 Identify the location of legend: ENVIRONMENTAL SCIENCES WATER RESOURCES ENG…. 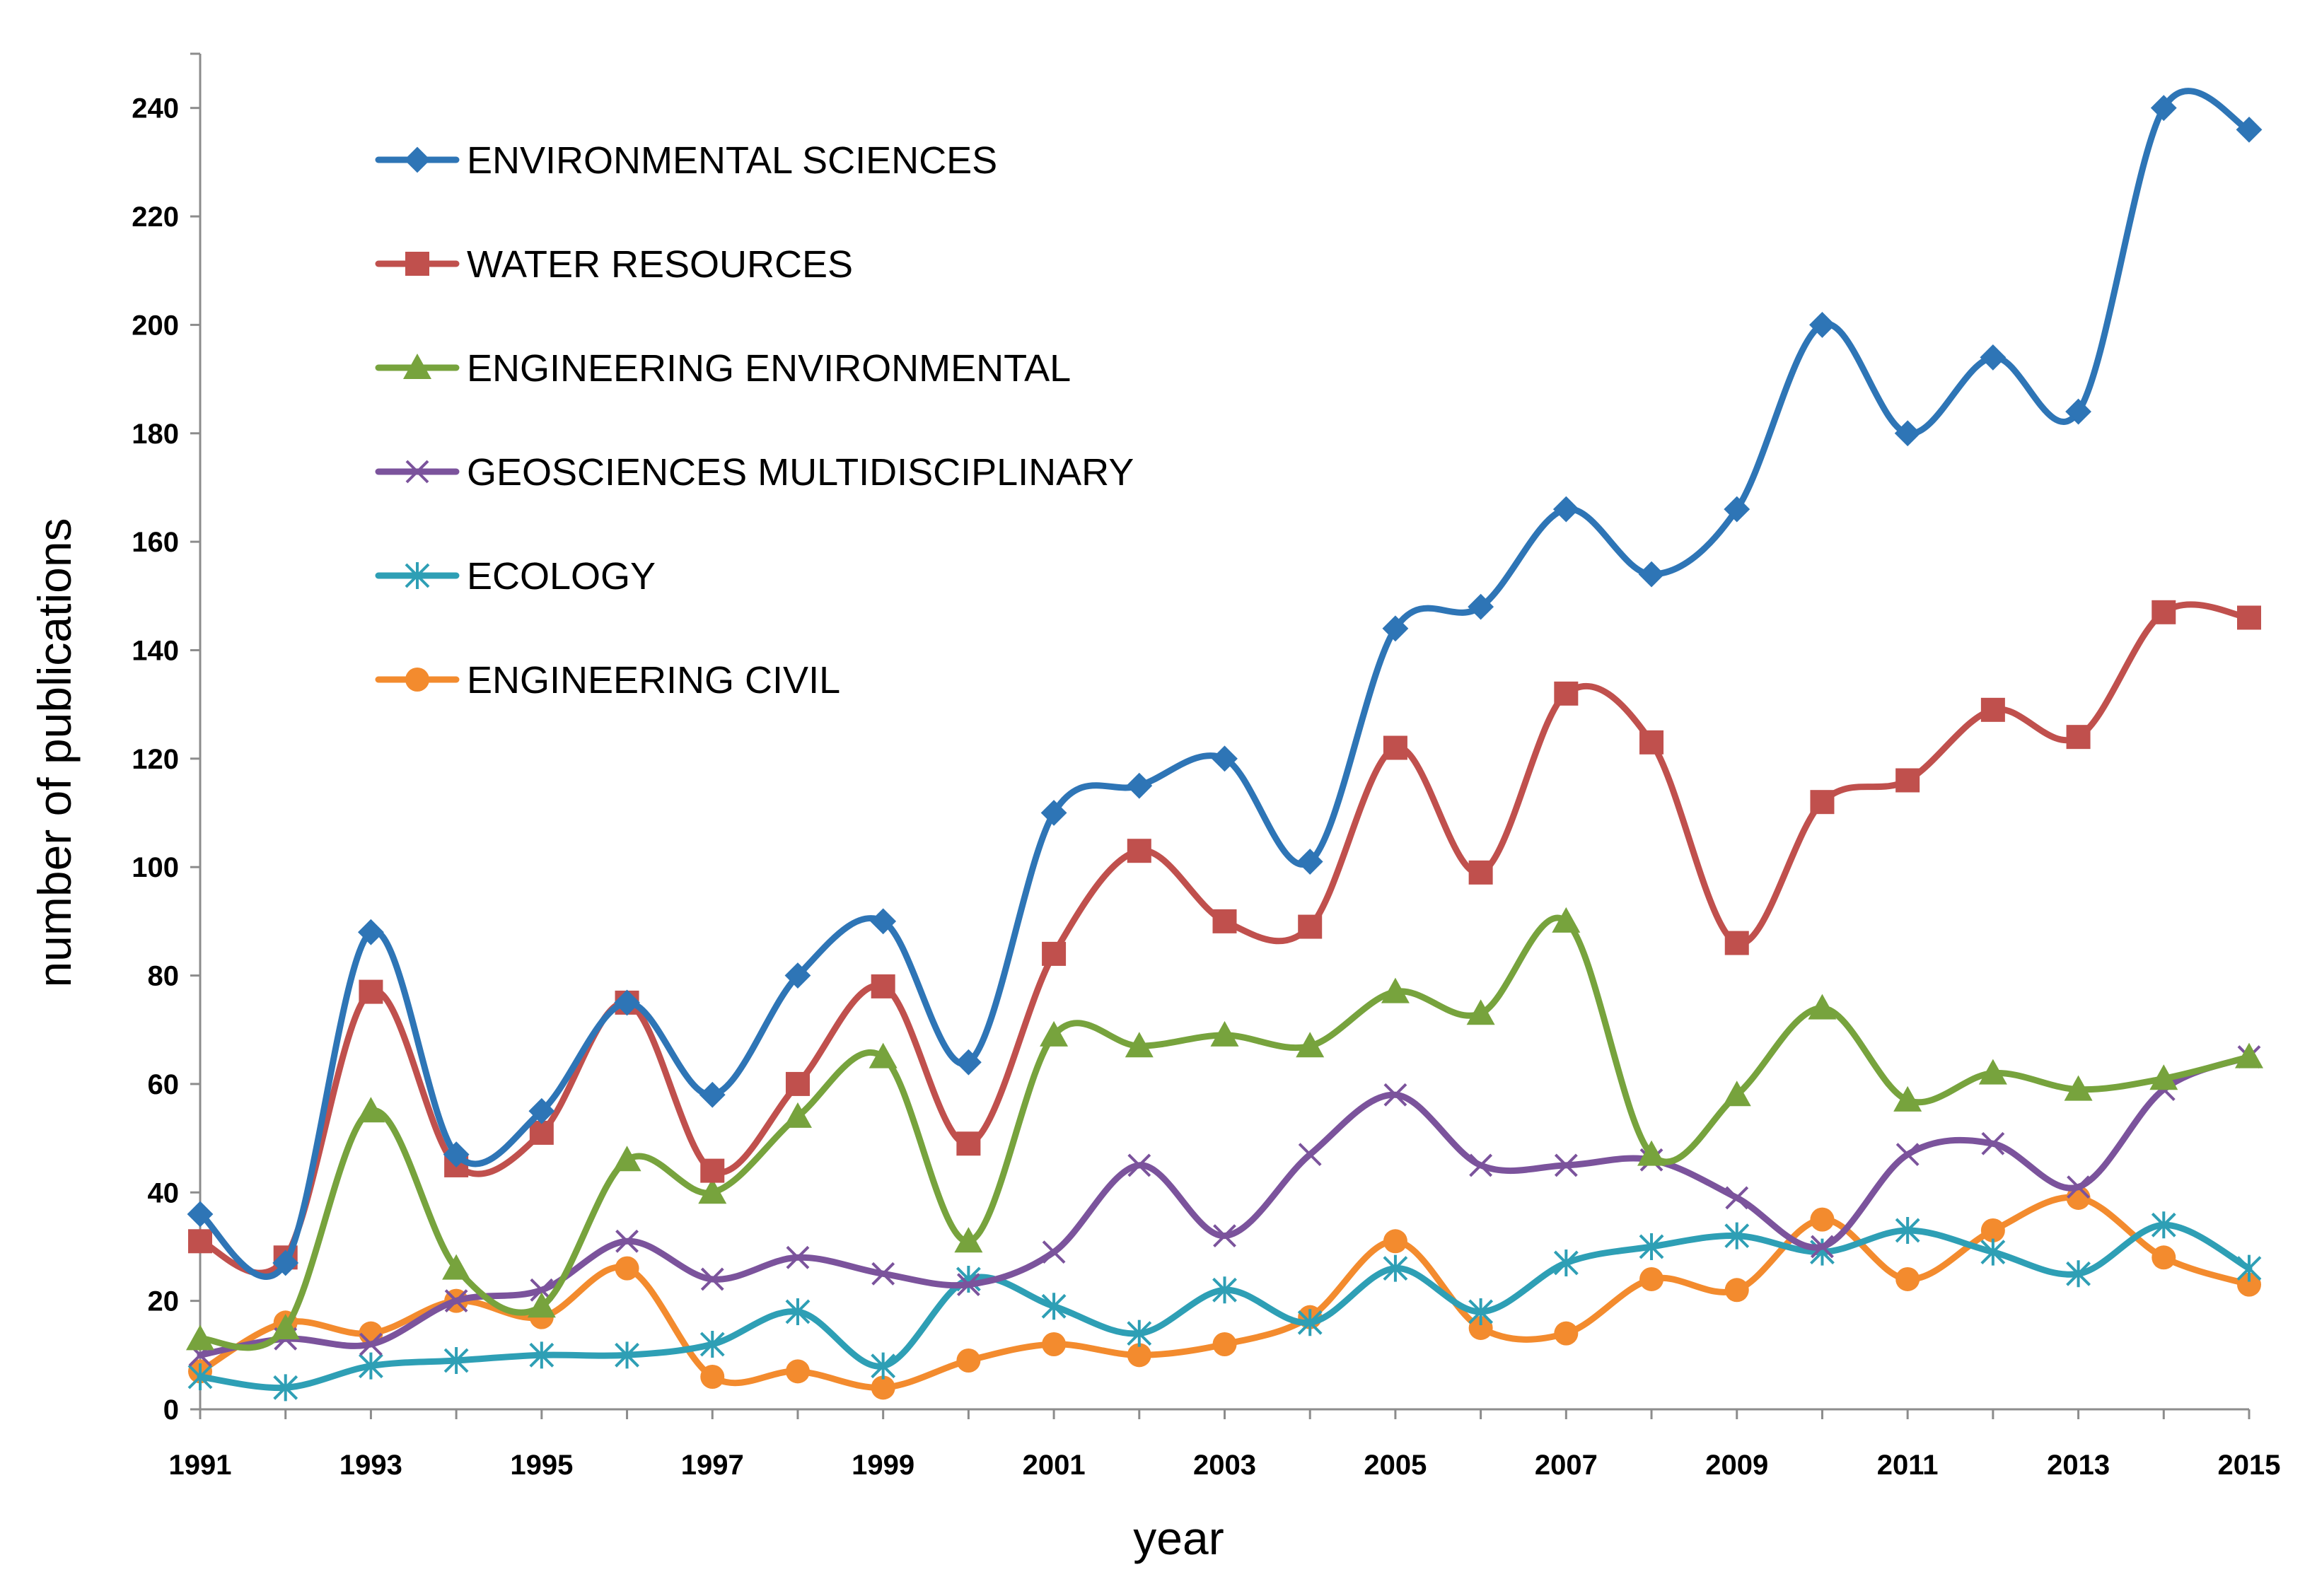
(754, 420).